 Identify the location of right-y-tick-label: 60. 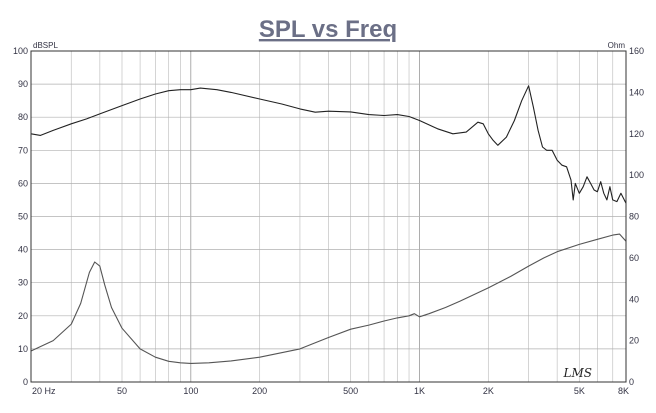
(634, 258).